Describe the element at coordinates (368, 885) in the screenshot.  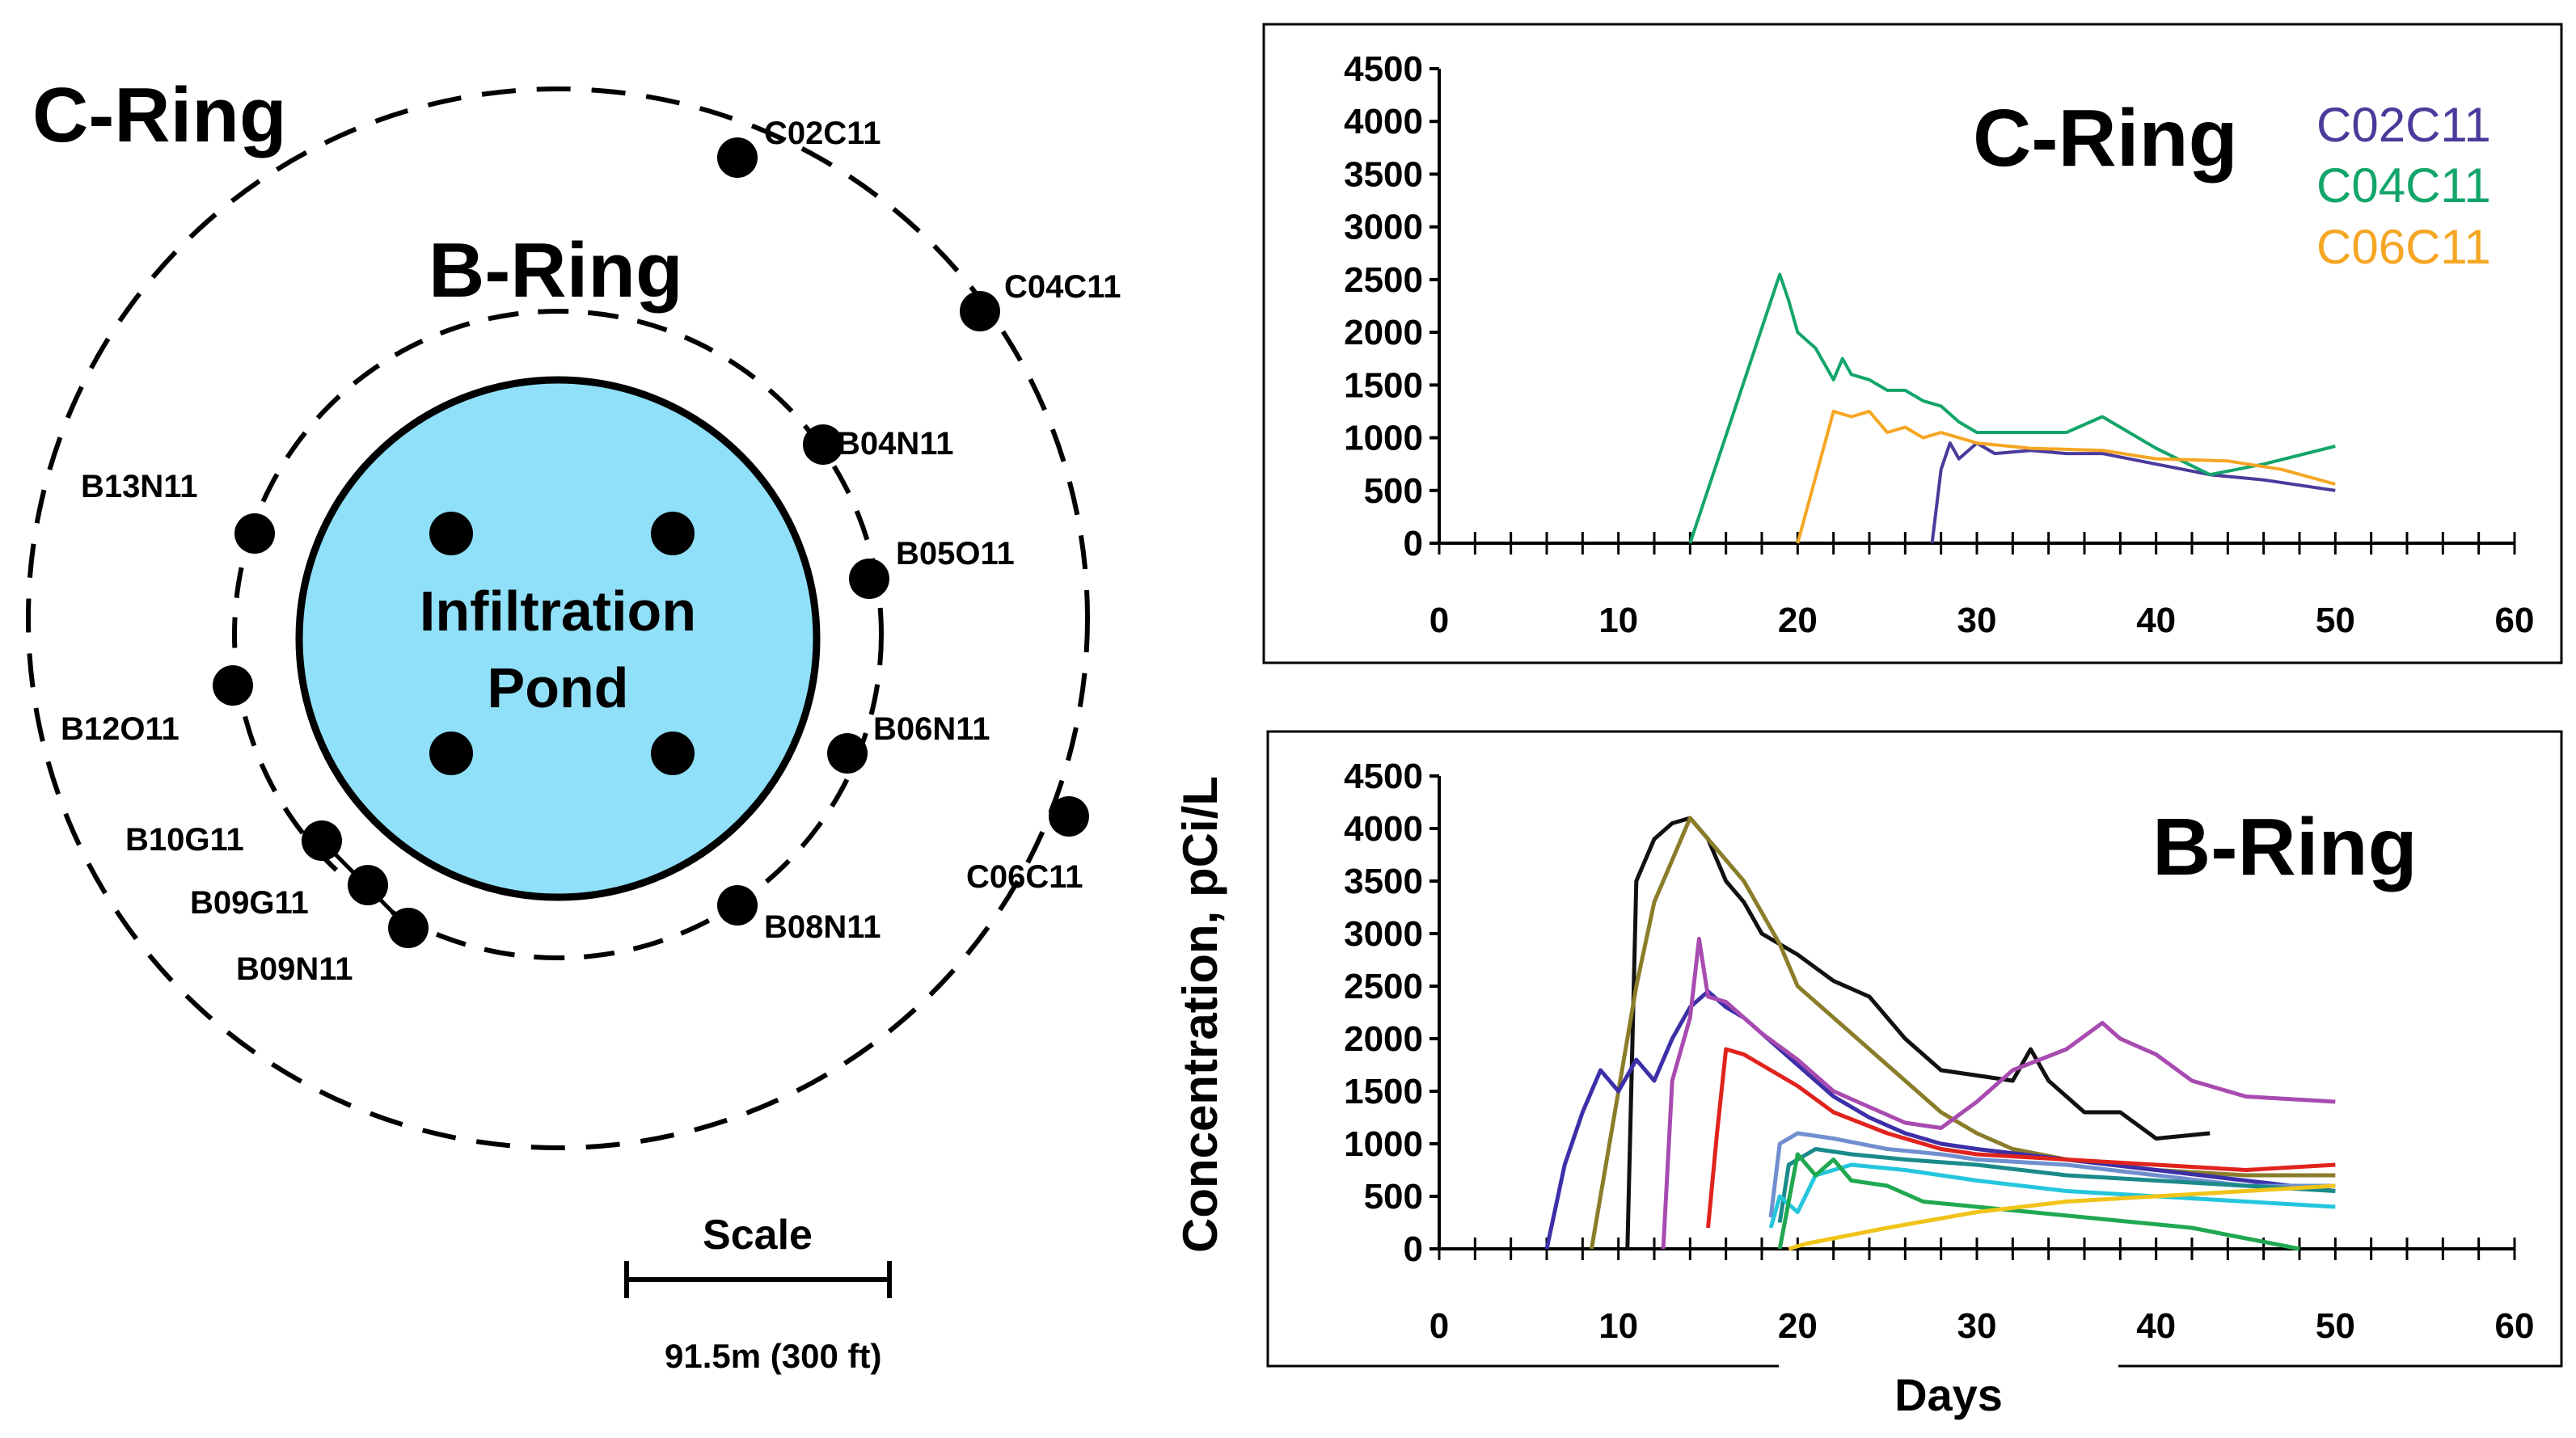
I see `well-dot-b09g11` at that location.